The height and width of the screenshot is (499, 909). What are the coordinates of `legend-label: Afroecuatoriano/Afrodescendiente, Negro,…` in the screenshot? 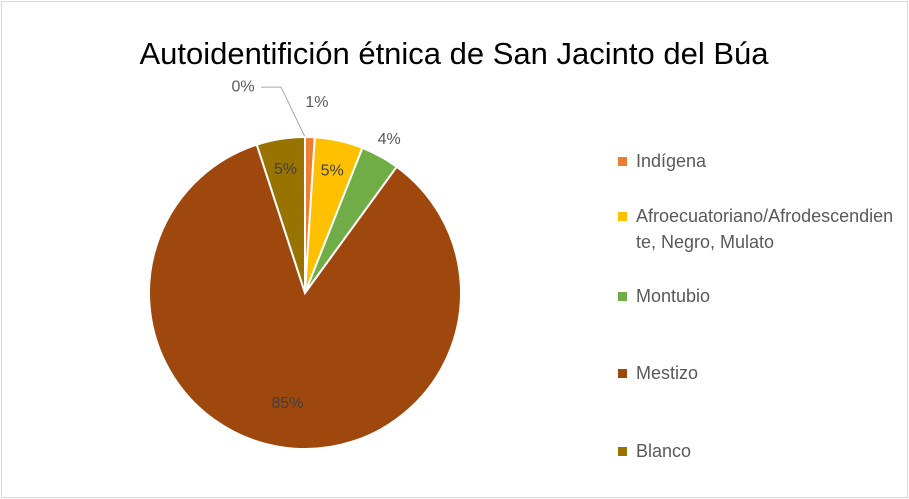 It's located at (765, 229).